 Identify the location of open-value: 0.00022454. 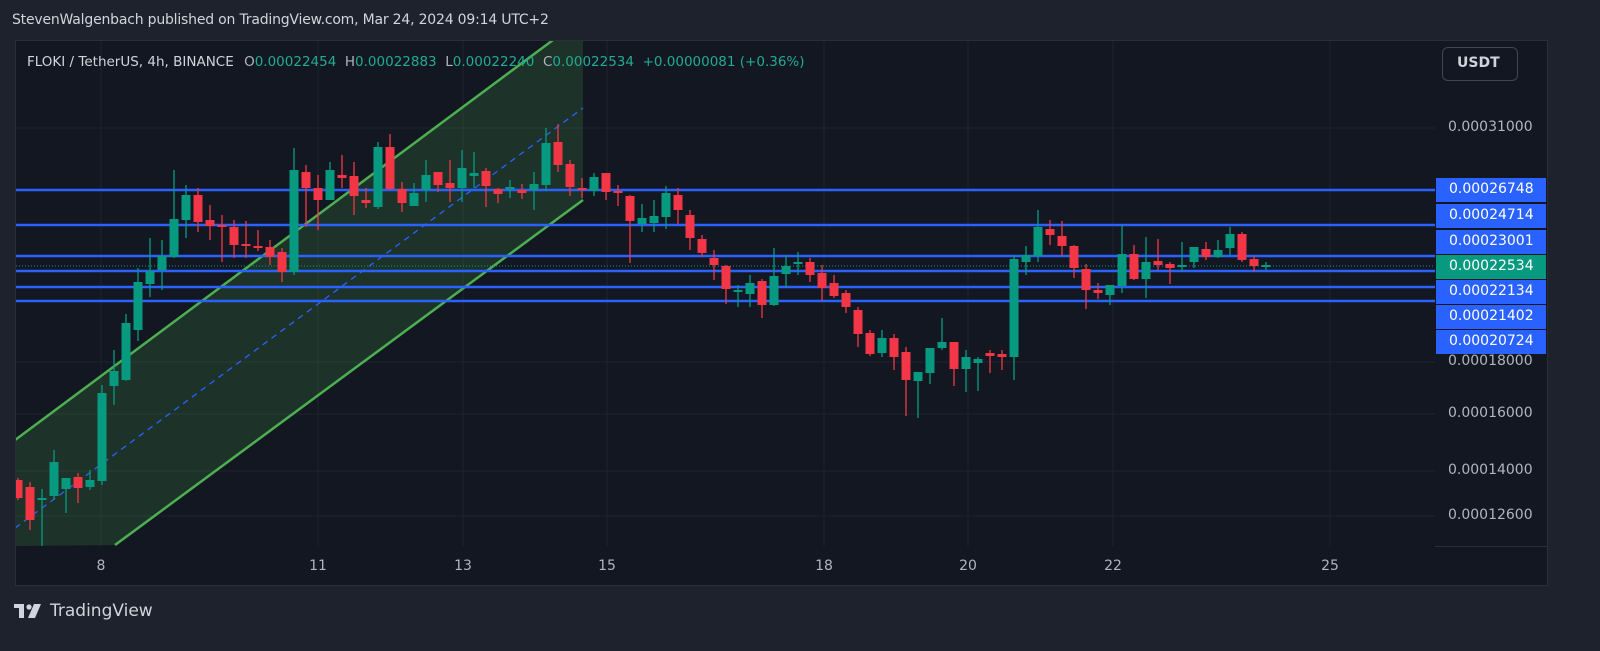
(295, 62).